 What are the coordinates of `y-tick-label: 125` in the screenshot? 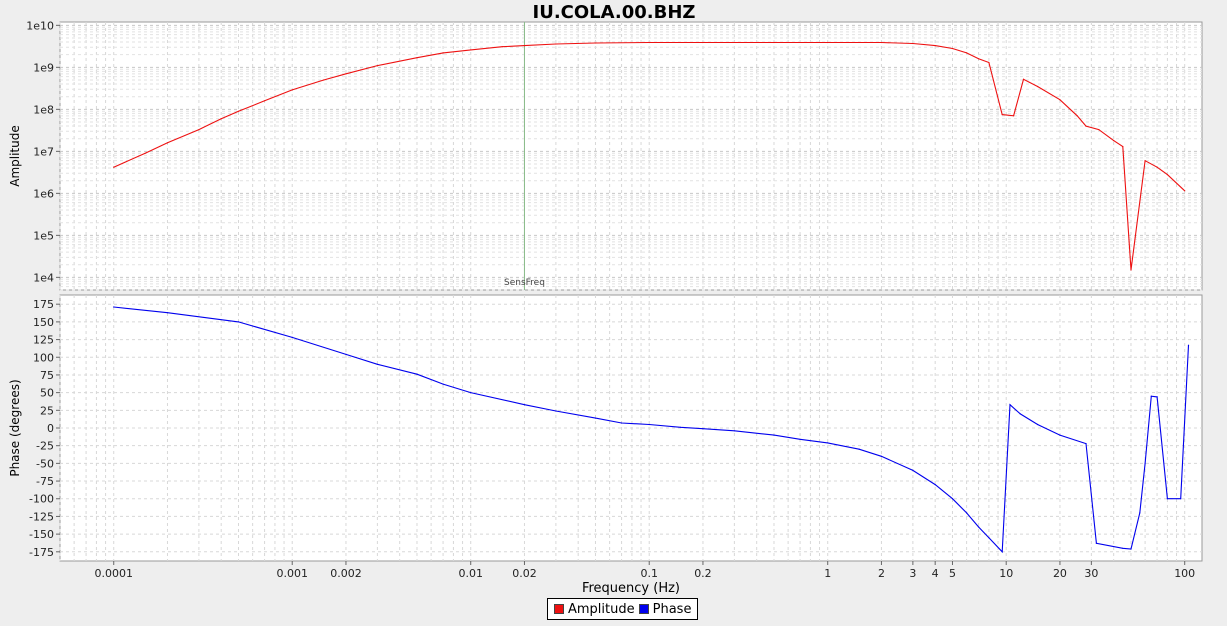 It's located at (43, 340).